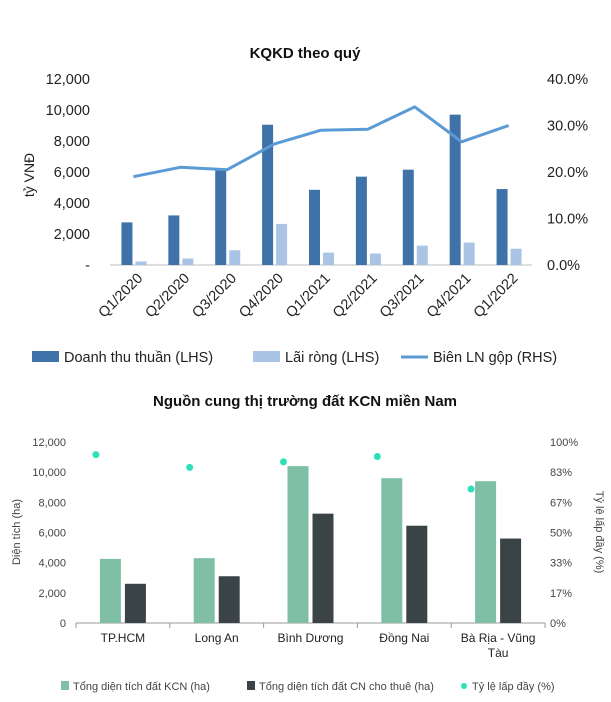 This screenshot has height=702, width=611. I want to click on bar-revenue-q3-2020, so click(221, 217).